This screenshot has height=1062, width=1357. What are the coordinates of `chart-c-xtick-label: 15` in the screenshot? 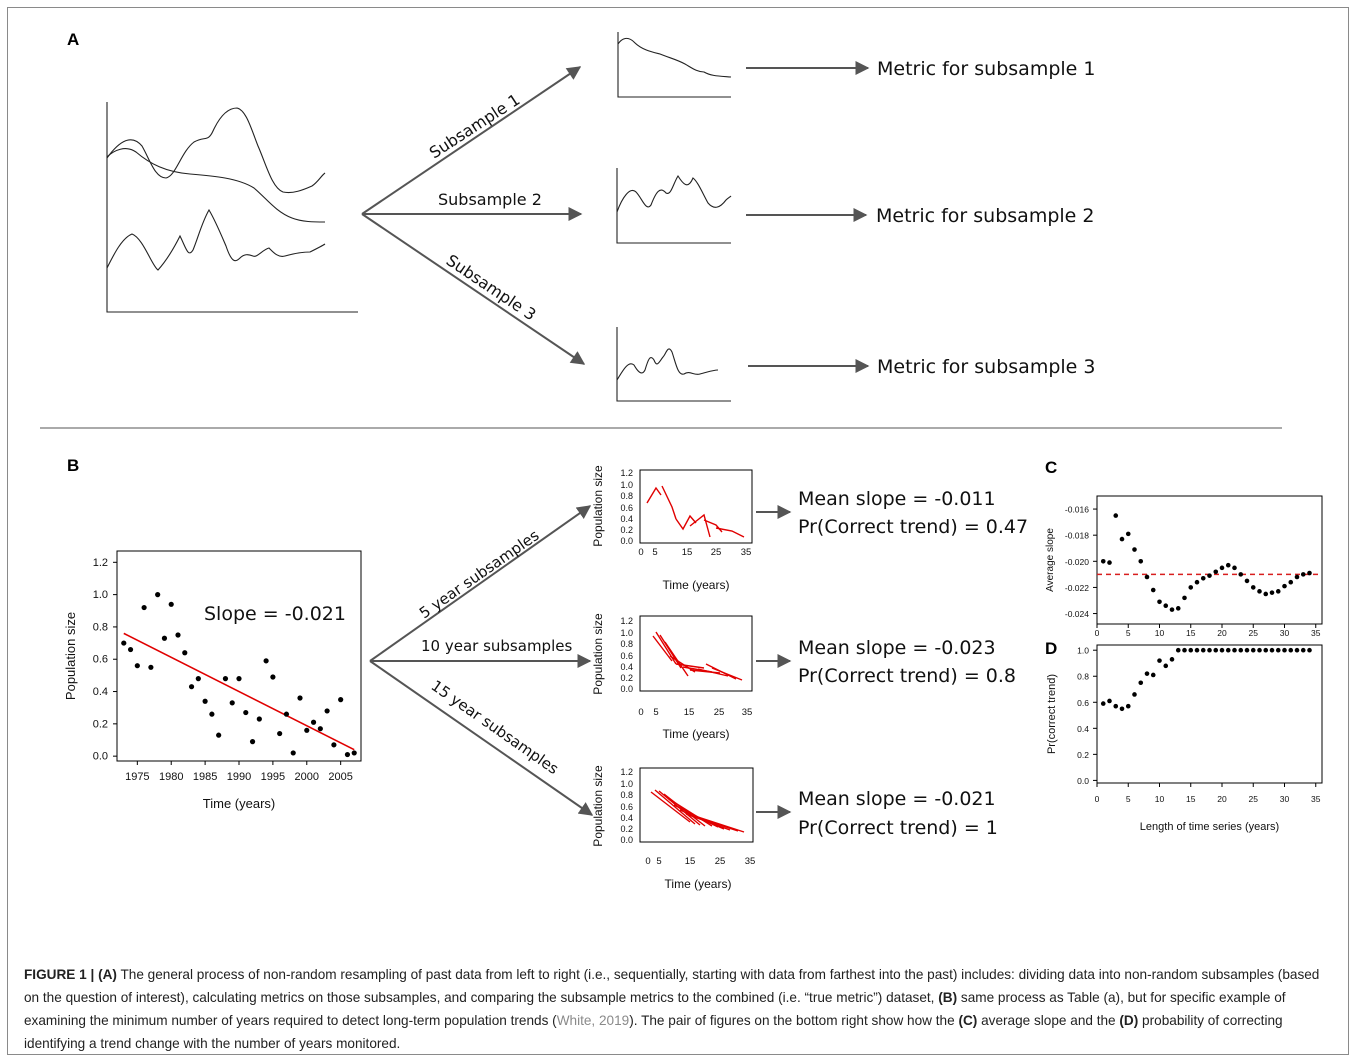 It's located at (1191, 633).